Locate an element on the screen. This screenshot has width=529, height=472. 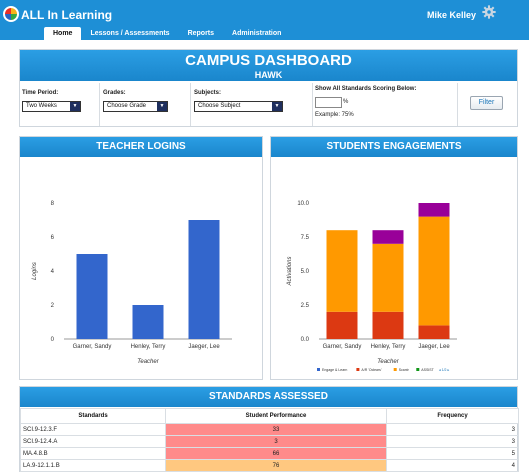
grades-value: Choose Grade is located at coordinates (127, 106).